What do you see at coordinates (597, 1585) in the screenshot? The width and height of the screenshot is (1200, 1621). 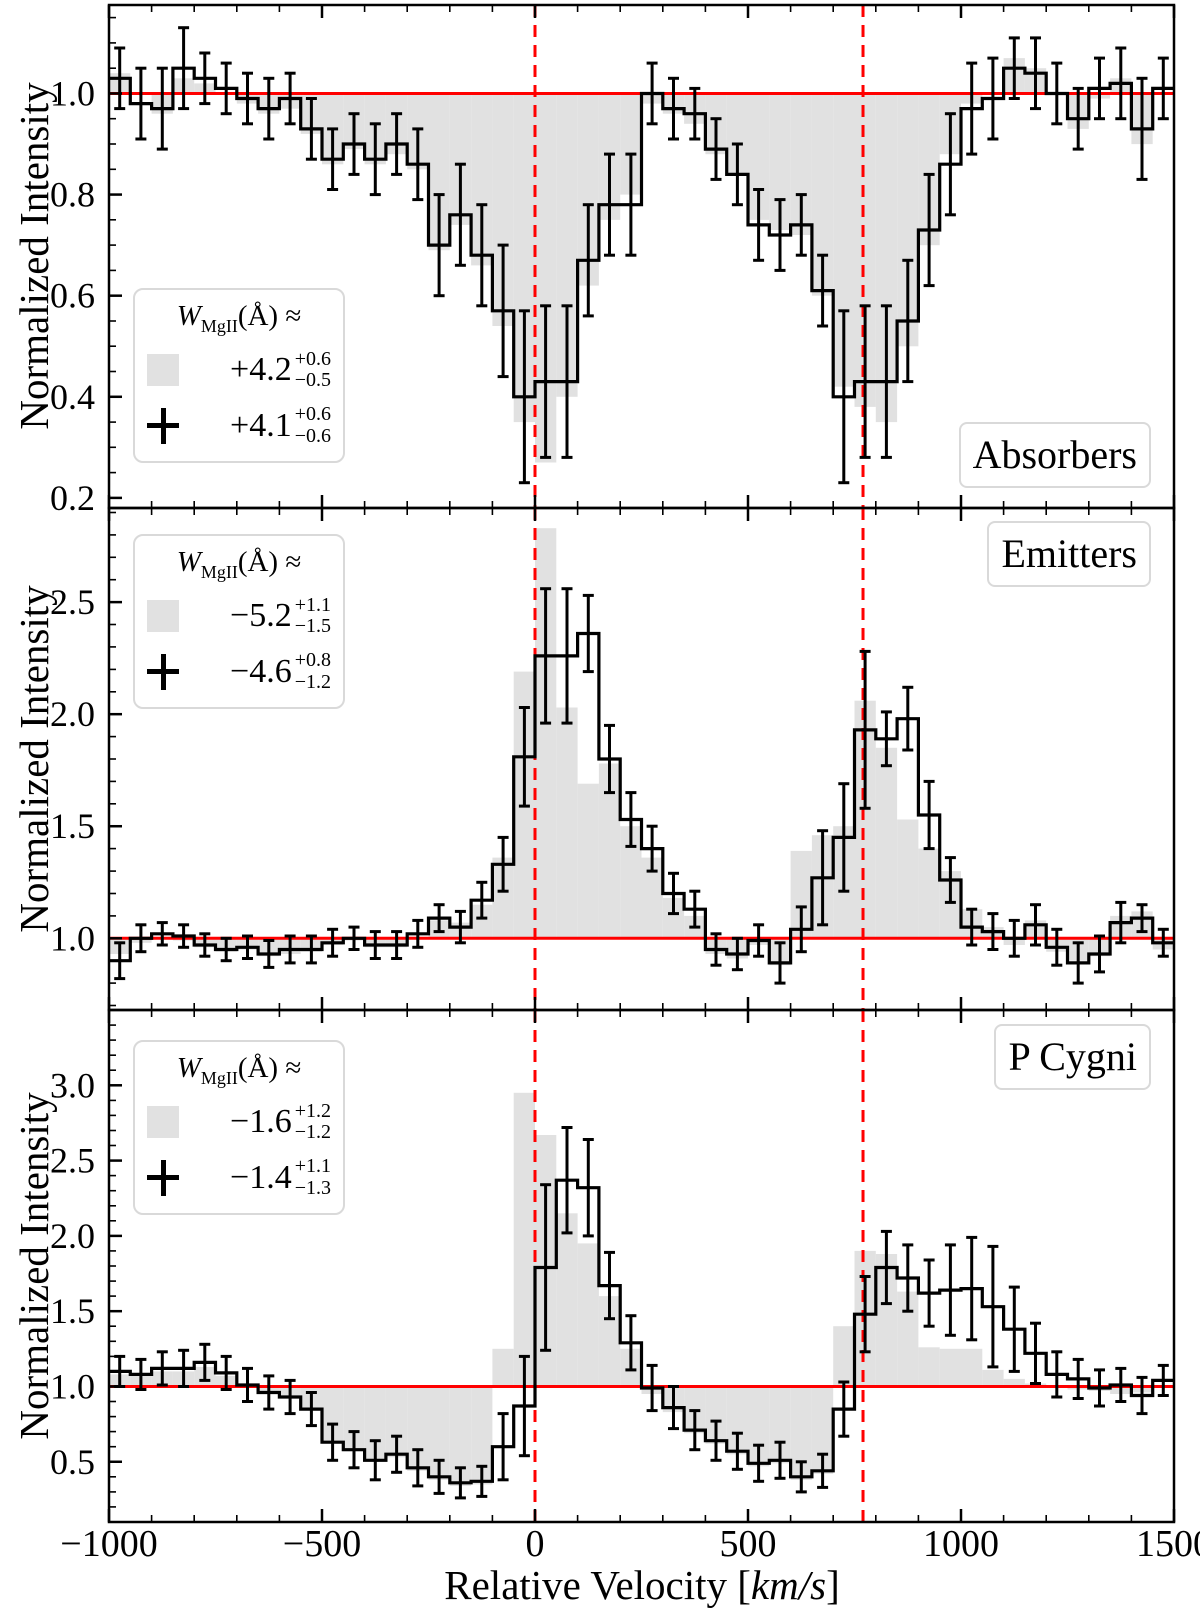 I see `x-axis-label-text: Relative Velocity [` at bounding box center [597, 1585].